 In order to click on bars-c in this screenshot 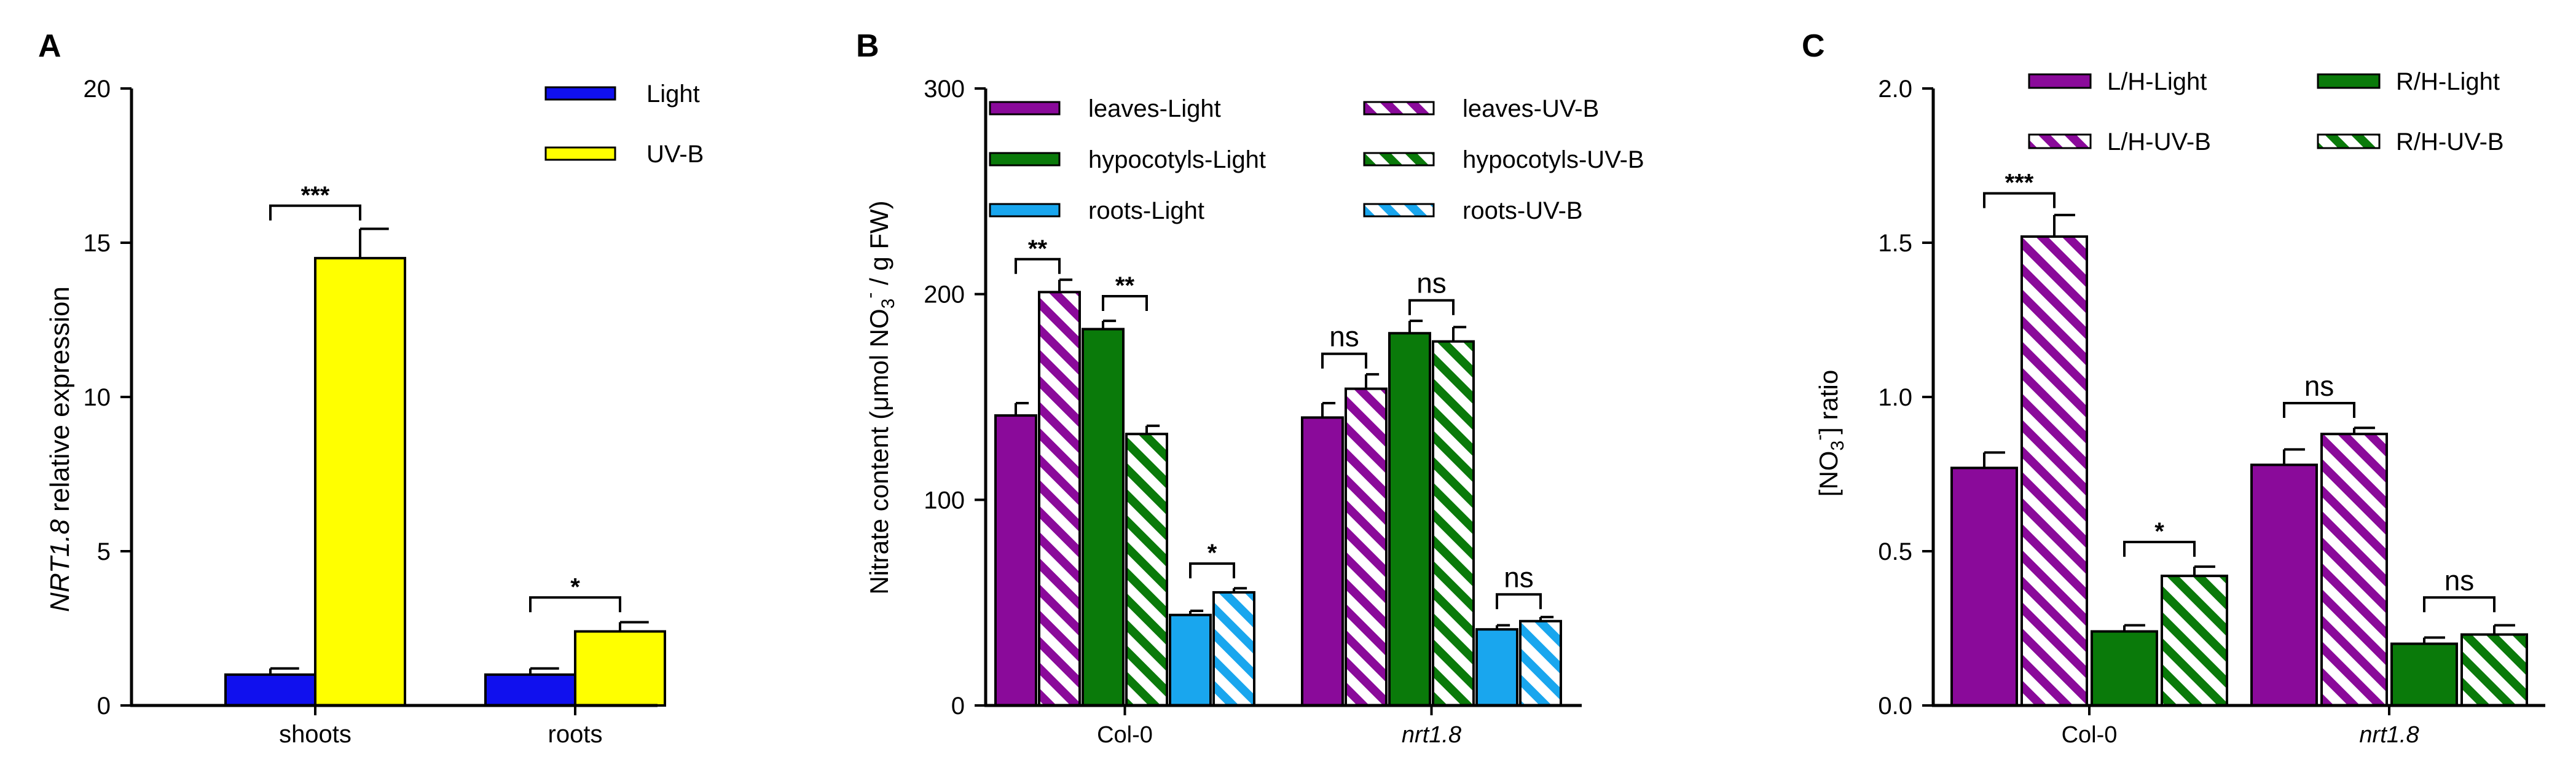, I will do `click(2239, 460)`.